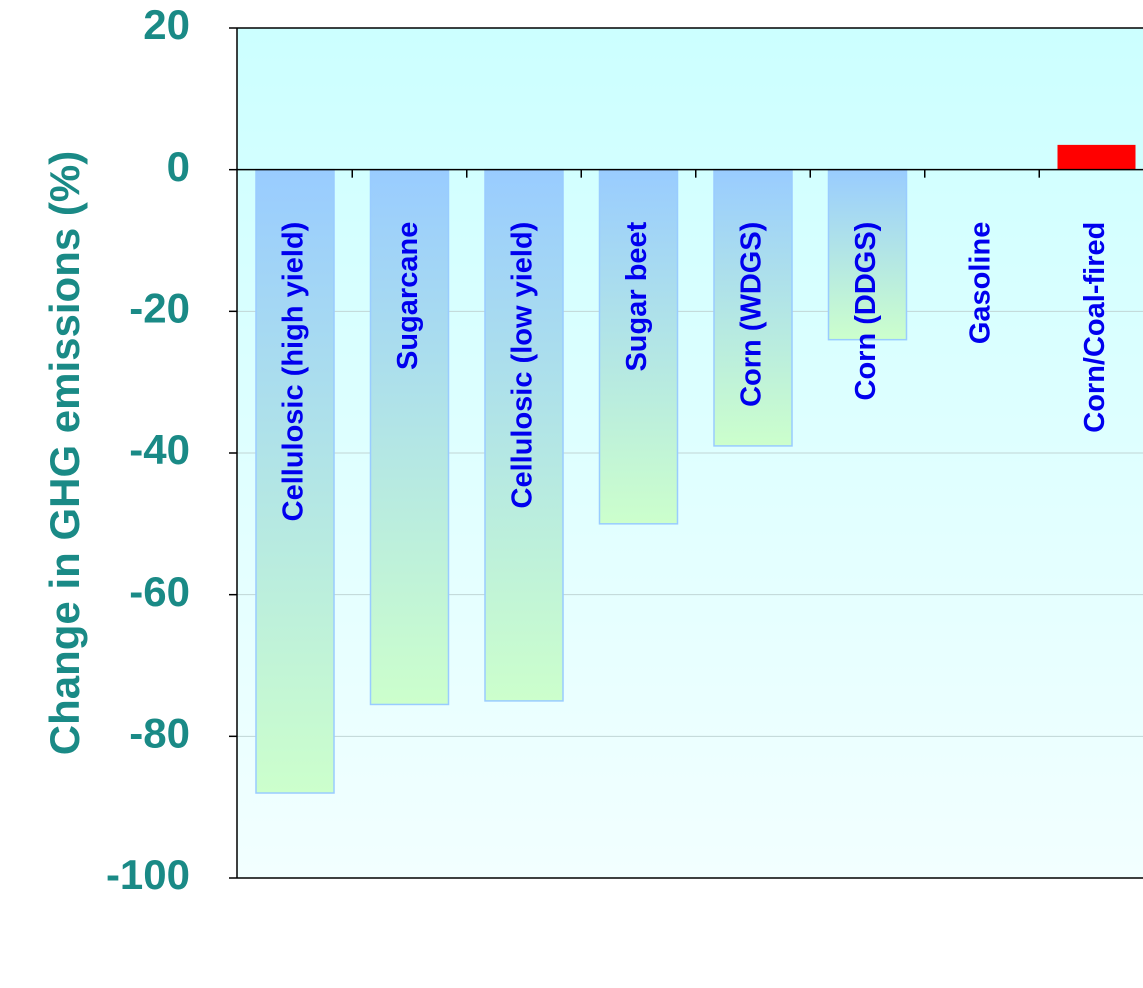  What do you see at coordinates (981, 283) in the screenshot?
I see `category-label: Gasoline` at bounding box center [981, 283].